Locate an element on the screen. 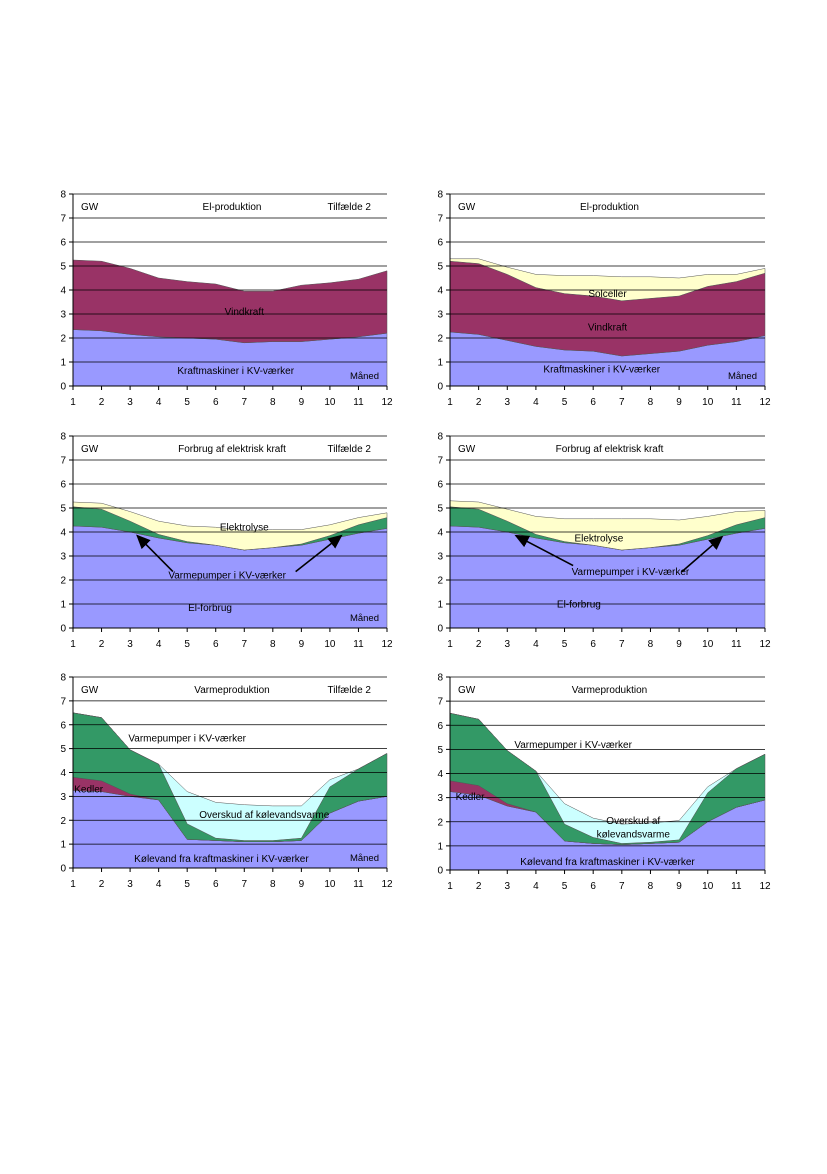 The width and height of the screenshot is (827, 1174). area-label: Overskud af is located at coordinates (633, 821).